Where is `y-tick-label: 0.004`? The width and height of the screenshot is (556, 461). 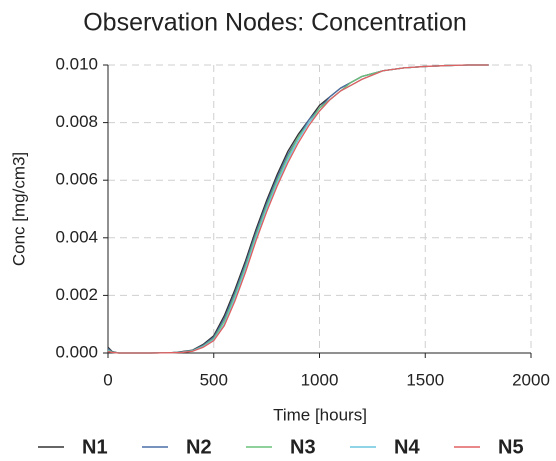
y-tick-label: 0.004 is located at coordinates (76, 236).